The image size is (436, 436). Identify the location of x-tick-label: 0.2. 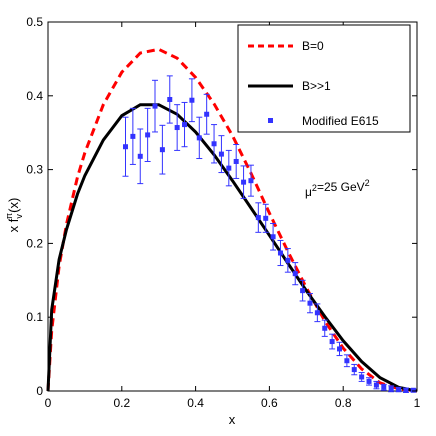
(121, 403).